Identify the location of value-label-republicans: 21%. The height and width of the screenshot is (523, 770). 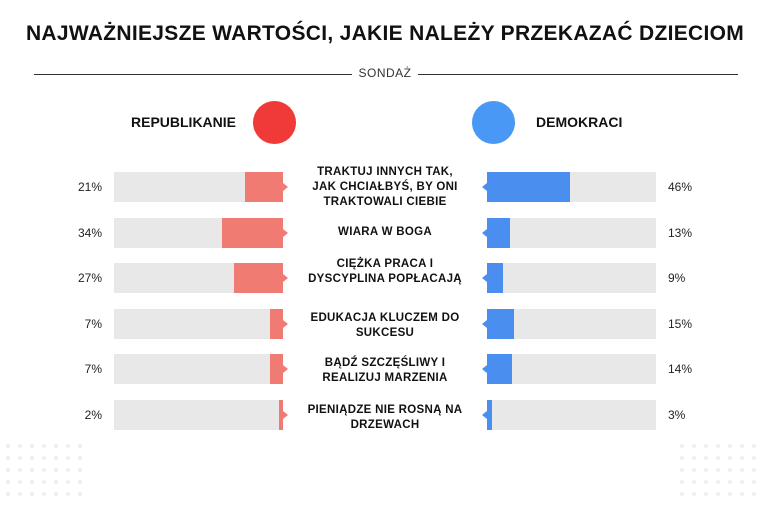
(89, 187).